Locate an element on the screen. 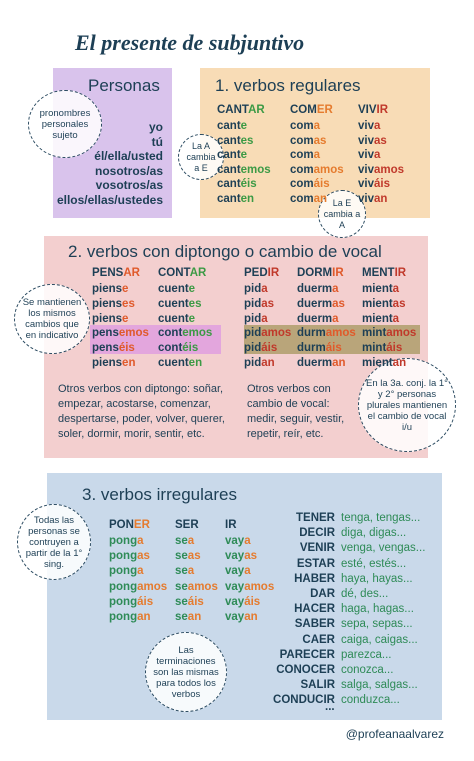 Image resolution: width=474 pixels, height=761 pixels. form-ending: an is located at coordinates (320, 198).